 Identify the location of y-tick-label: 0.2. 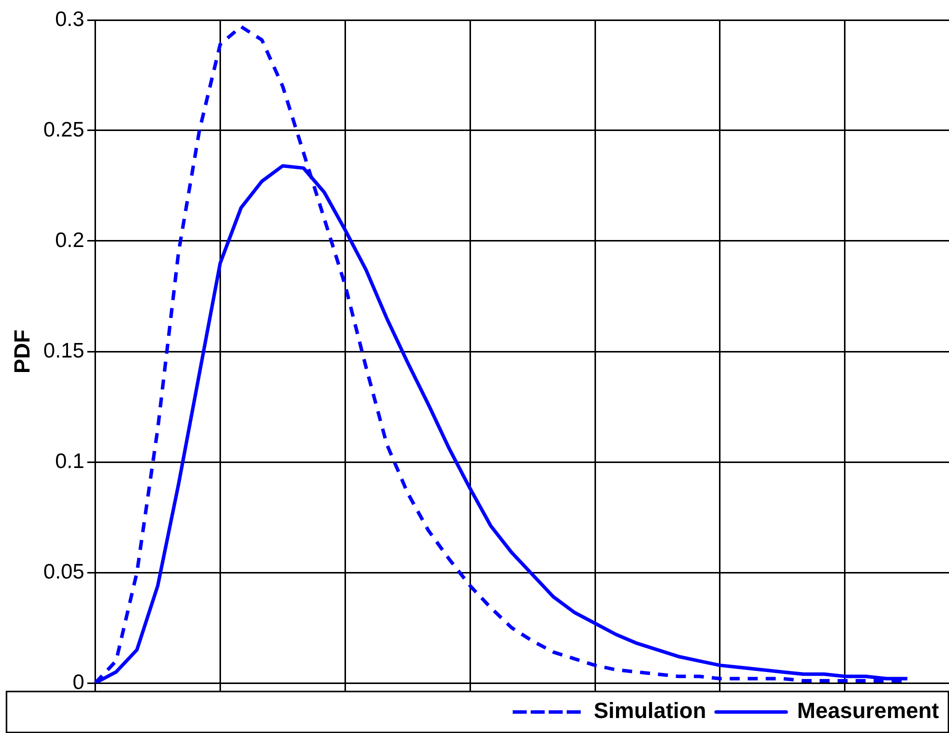
(69, 240).